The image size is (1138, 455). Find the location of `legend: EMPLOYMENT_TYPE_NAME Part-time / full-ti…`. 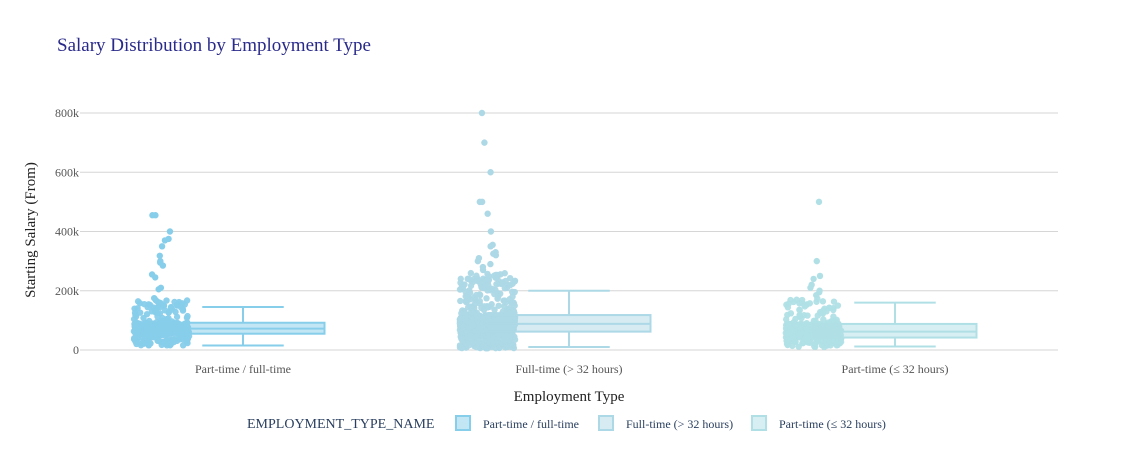

legend: EMPLOYMENT_TYPE_NAME Part-time / full-ti… is located at coordinates (566, 423).